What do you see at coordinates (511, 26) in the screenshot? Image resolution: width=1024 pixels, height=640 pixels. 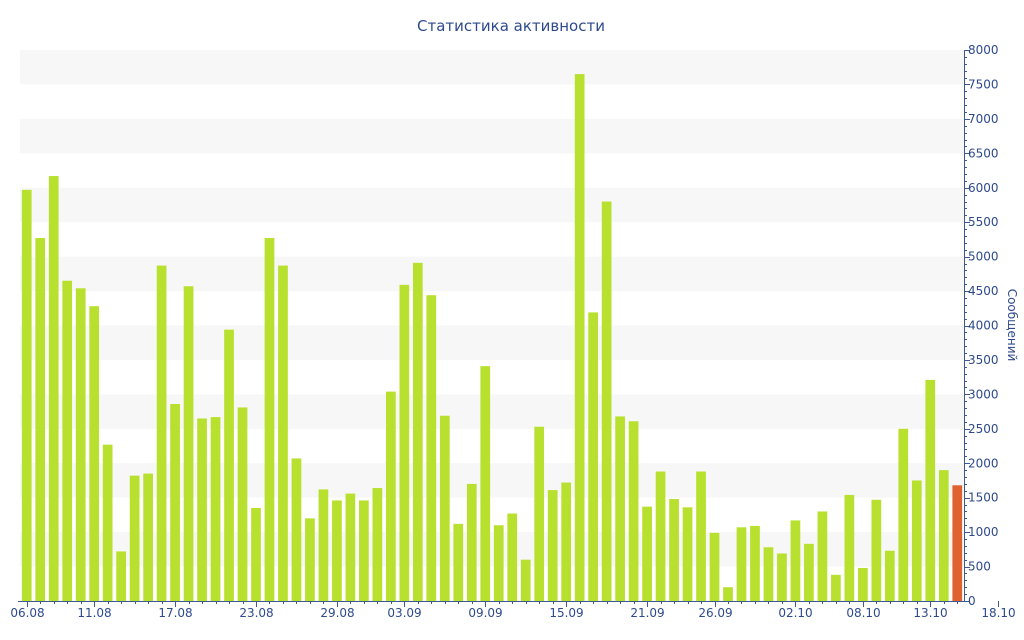 I see `chart-title: Статистика активности` at bounding box center [511, 26].